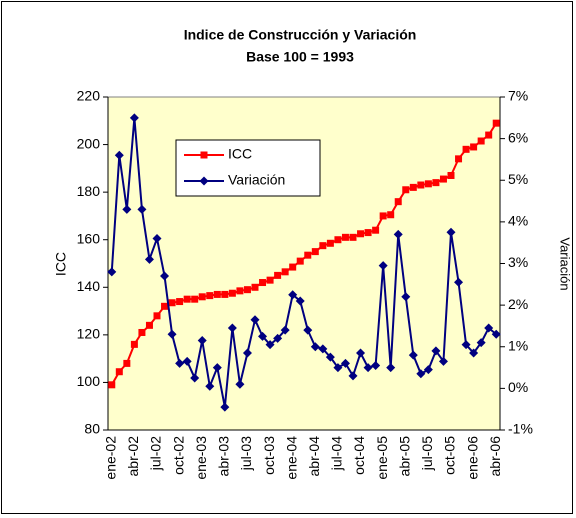 This screenshot has height=518, width=576. I want to click on x-tick-label: jul-05, so click(427, 453).